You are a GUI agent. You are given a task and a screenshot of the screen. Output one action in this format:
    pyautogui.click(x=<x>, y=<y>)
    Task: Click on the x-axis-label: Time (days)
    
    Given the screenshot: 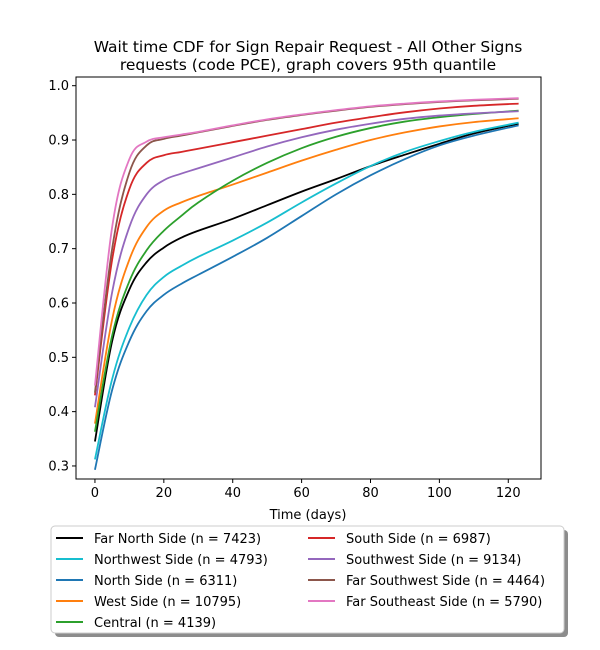 What is the action you would take?
    pyautogui.click(x=308, y=515)
    